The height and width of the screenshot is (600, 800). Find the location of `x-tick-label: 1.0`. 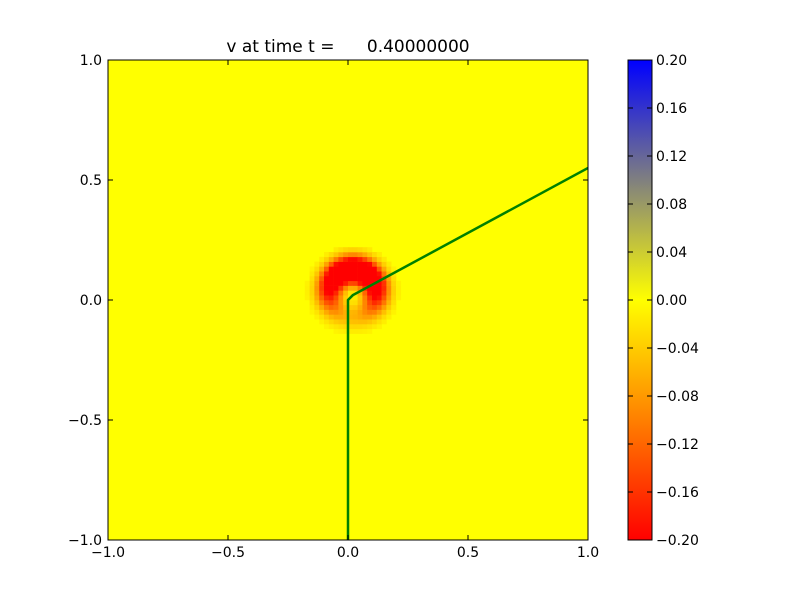

x-tick-label: 1.0 is located at coordinates (588, 553).